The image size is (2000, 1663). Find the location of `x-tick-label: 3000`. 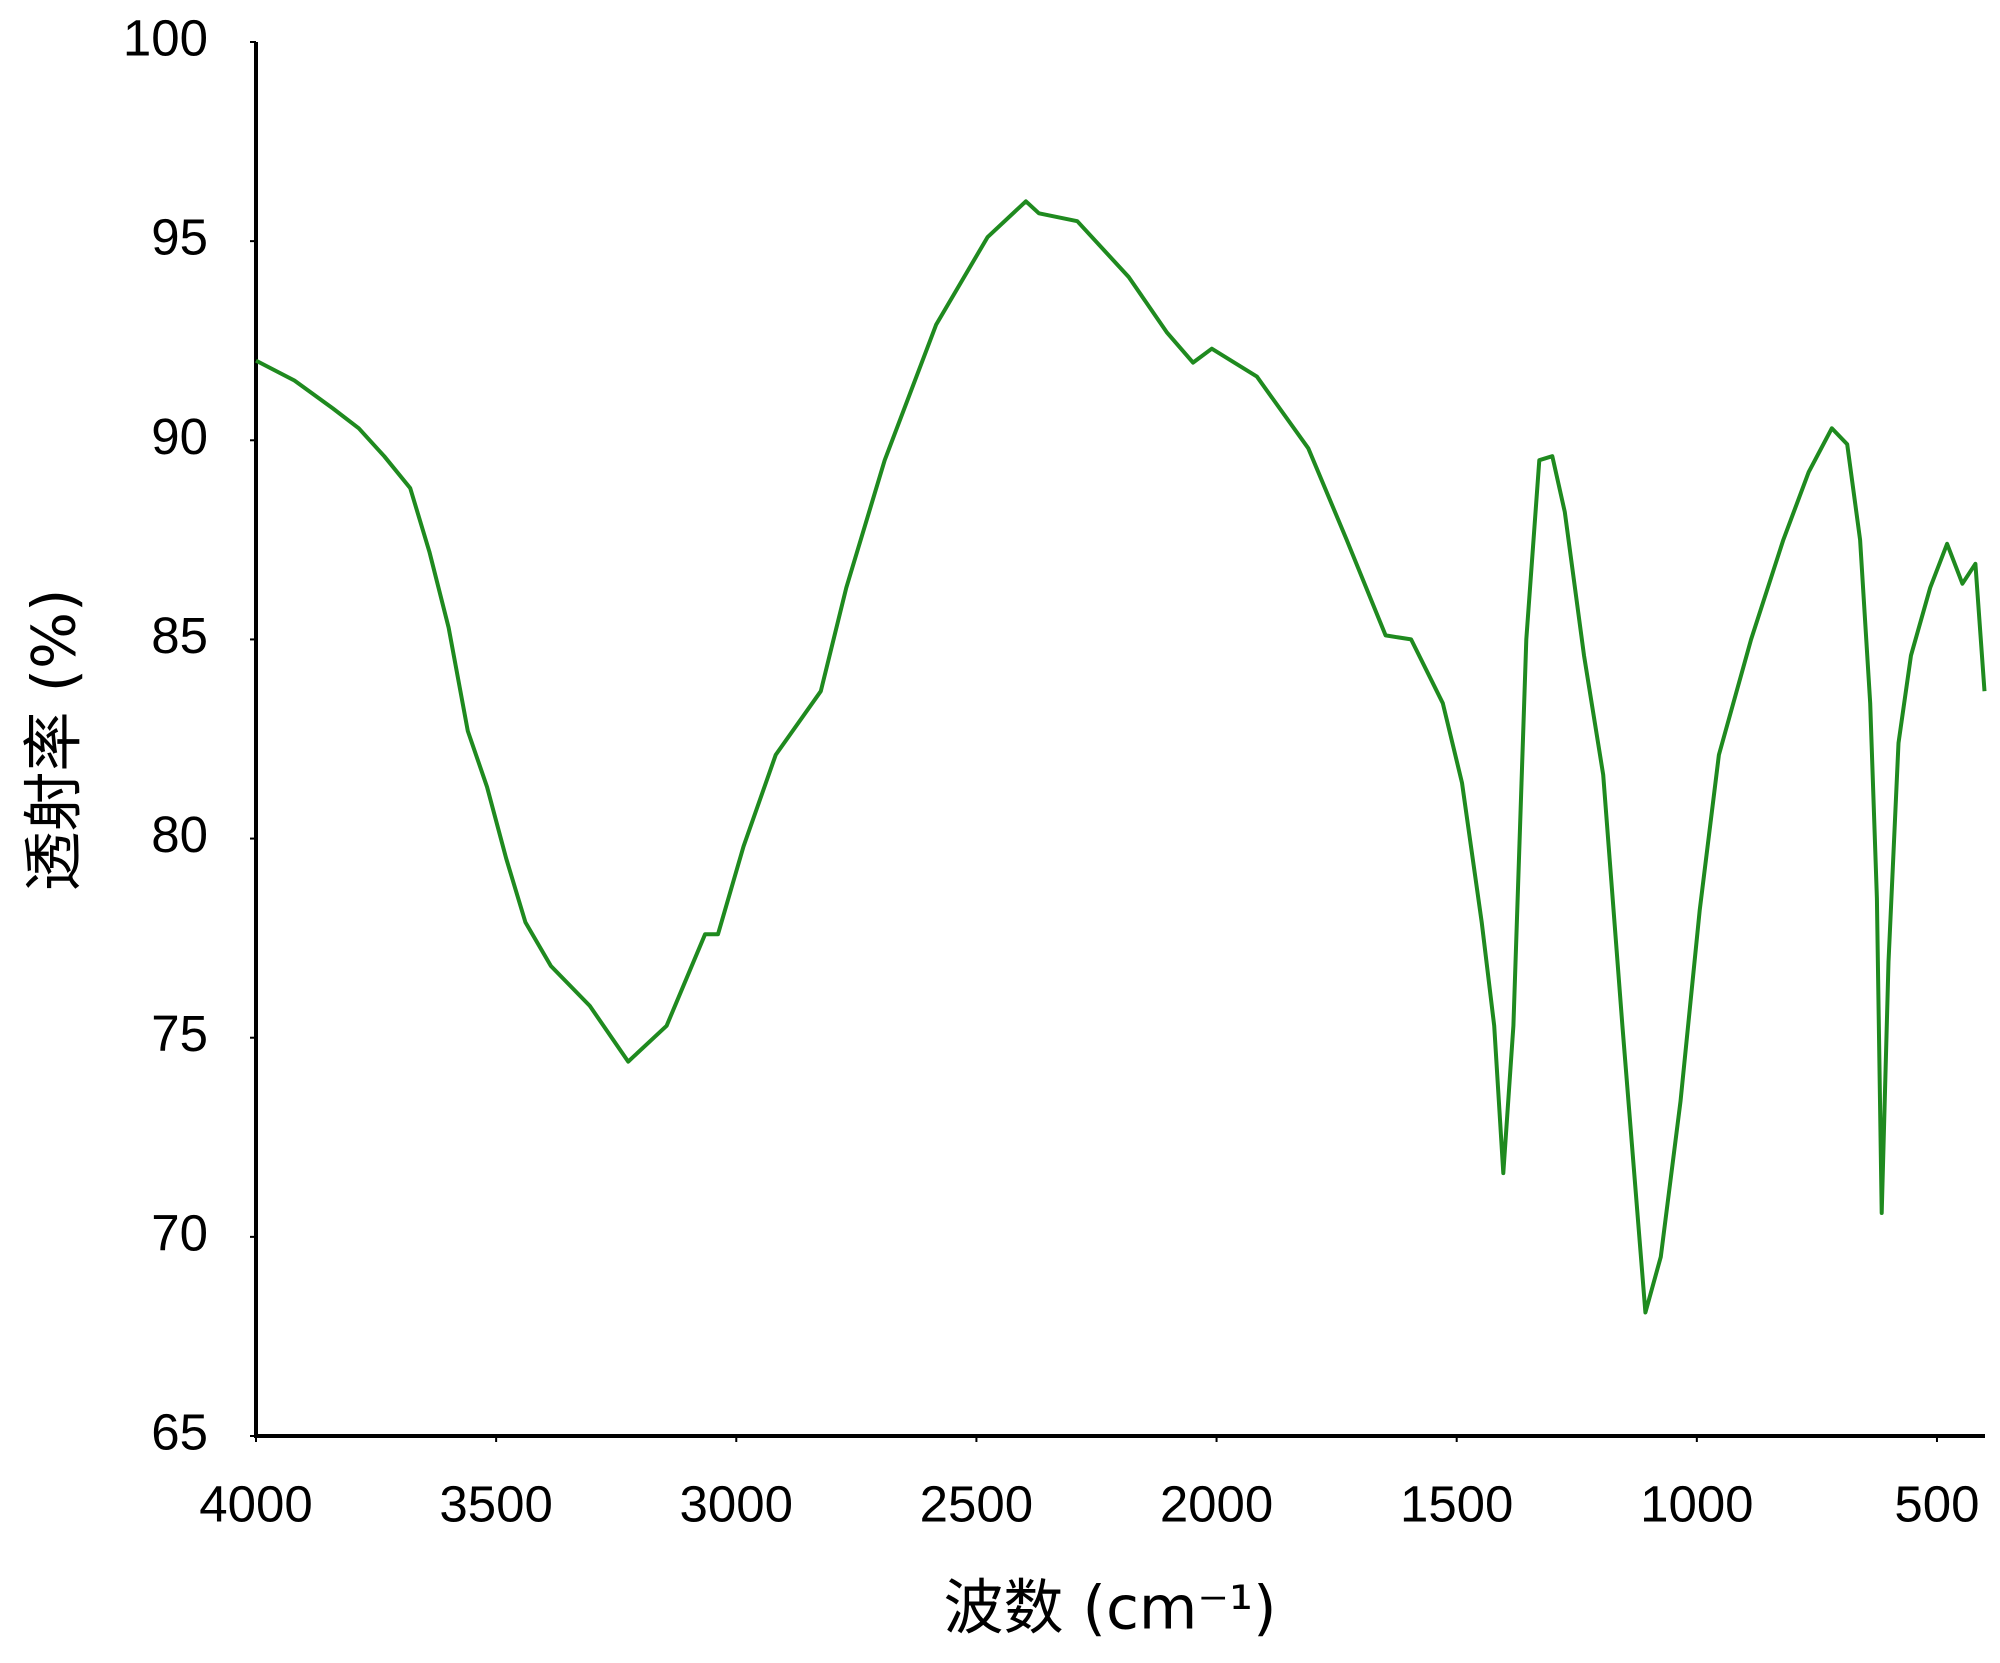

x-tick-label: 3000 is located at coordinates (736, 1503).